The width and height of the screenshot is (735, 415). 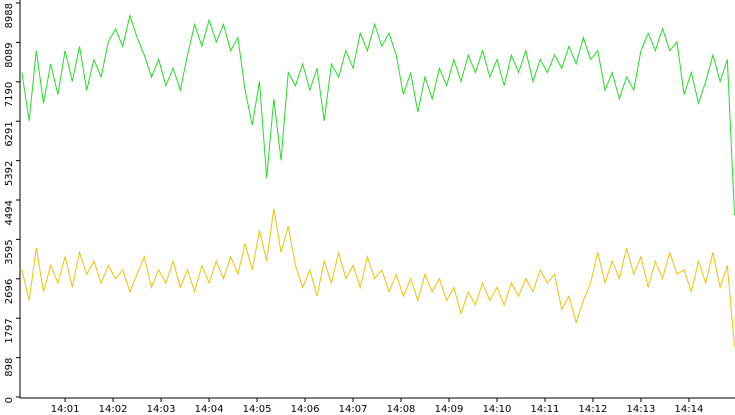 I want to click on x-tick-label: 14:05, so click(x=257, y=409).